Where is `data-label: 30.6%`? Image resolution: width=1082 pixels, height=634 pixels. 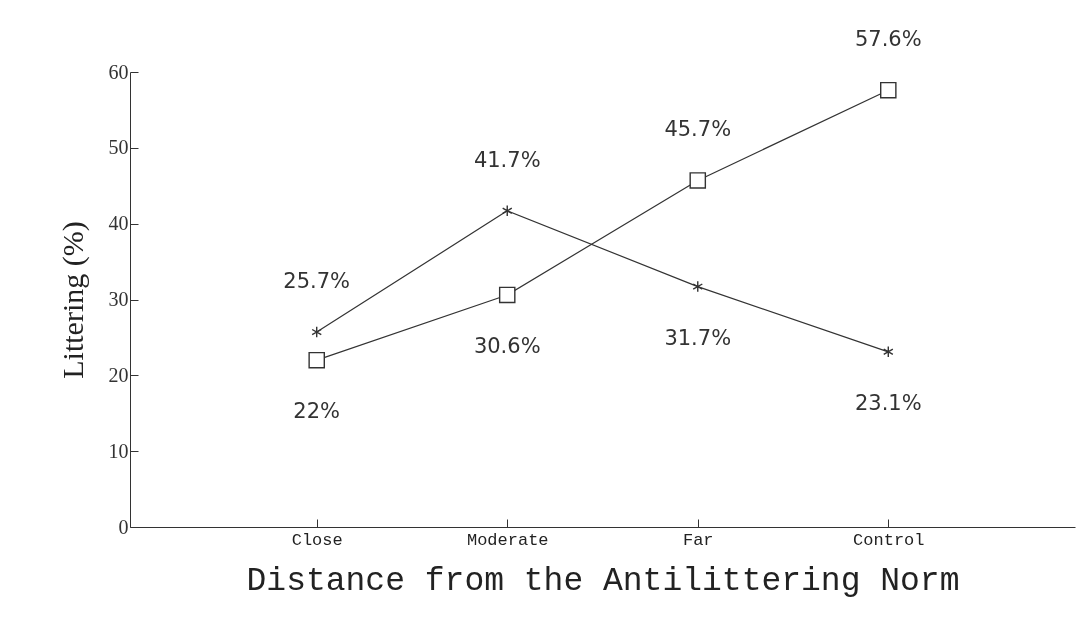 data-label: 30.6% is located at coordinates (507, 345).